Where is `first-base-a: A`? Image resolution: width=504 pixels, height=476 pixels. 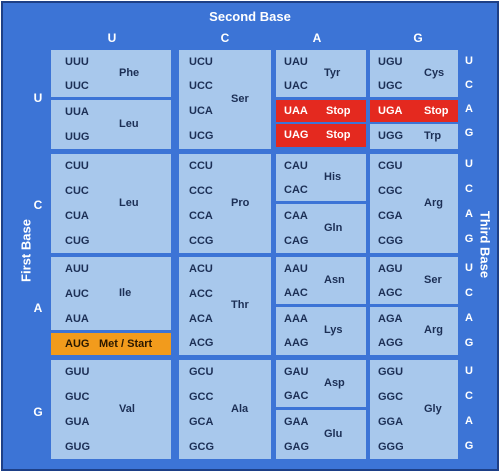
first-base-a: A is located at coordinates (38, 308).